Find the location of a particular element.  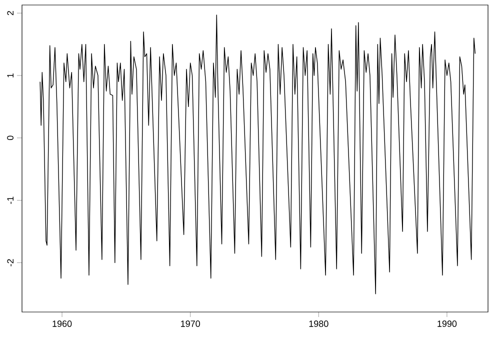

y-tick-label: -2 is located at coordinates (10, 262).